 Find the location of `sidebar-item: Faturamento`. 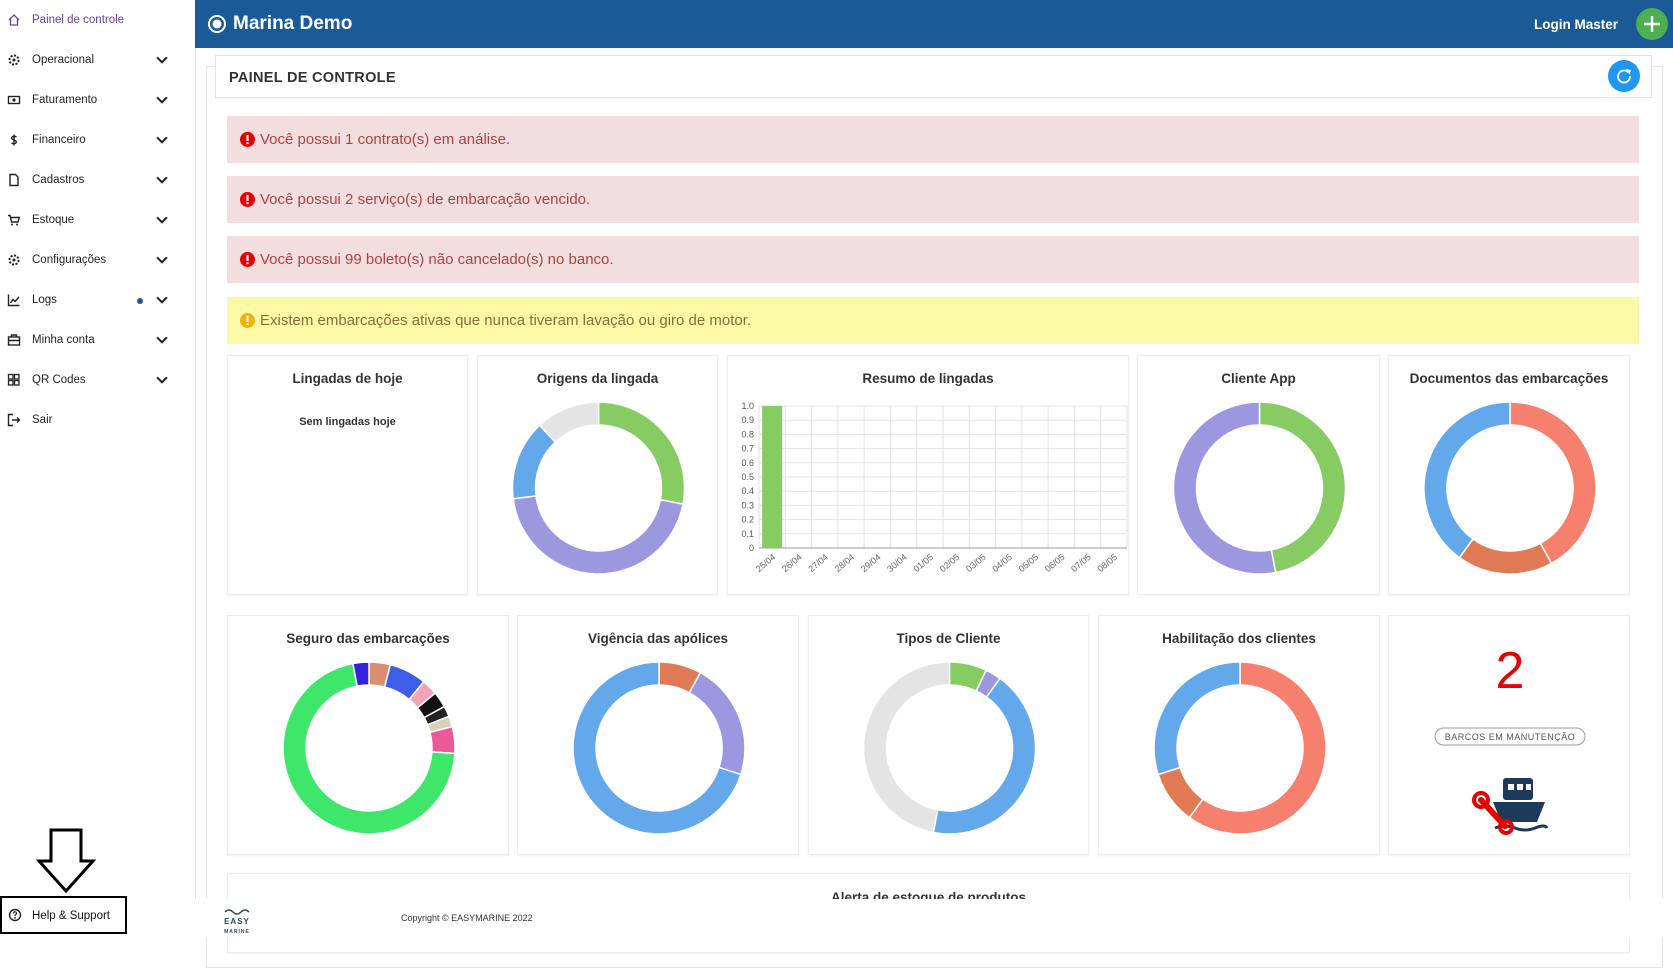

sidebar-item: Faturamento is located at coordinates (97, 100).